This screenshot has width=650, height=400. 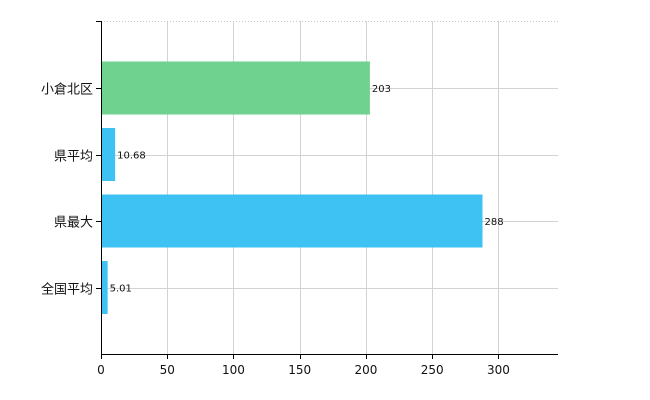 I want to click on category-label: 小倉北区, so click(x=67, y=90).